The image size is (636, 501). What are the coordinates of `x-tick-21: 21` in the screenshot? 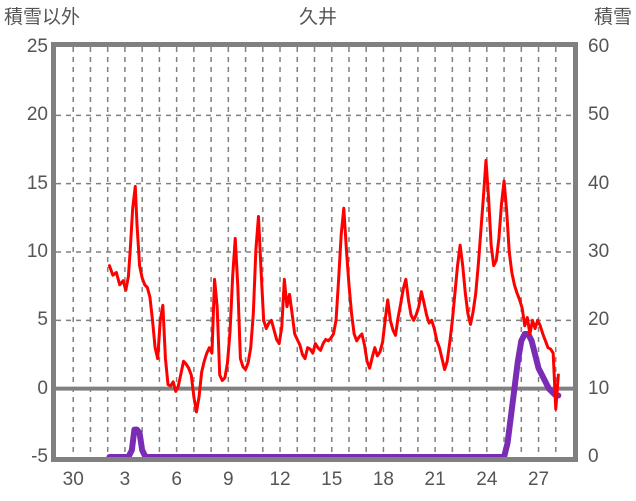 It's located at (435, 479).